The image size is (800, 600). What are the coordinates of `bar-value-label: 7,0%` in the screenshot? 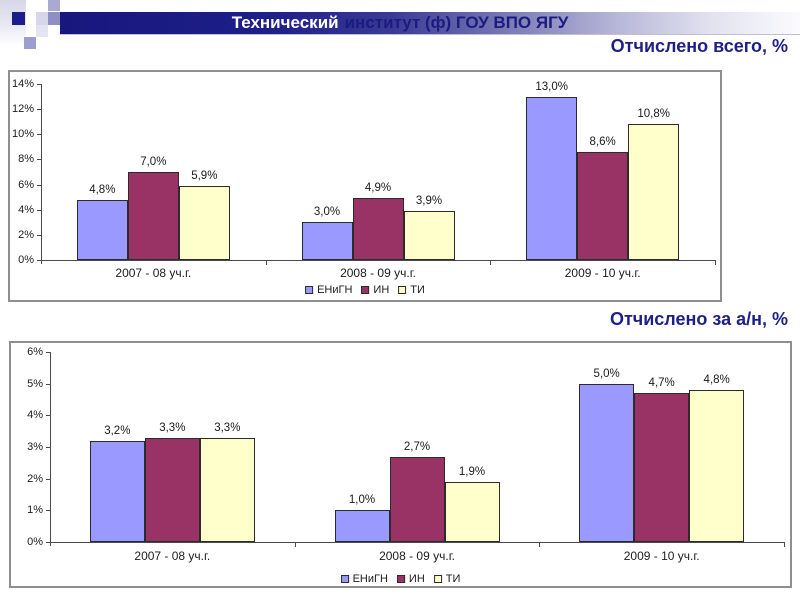 It's located at (153, 162).